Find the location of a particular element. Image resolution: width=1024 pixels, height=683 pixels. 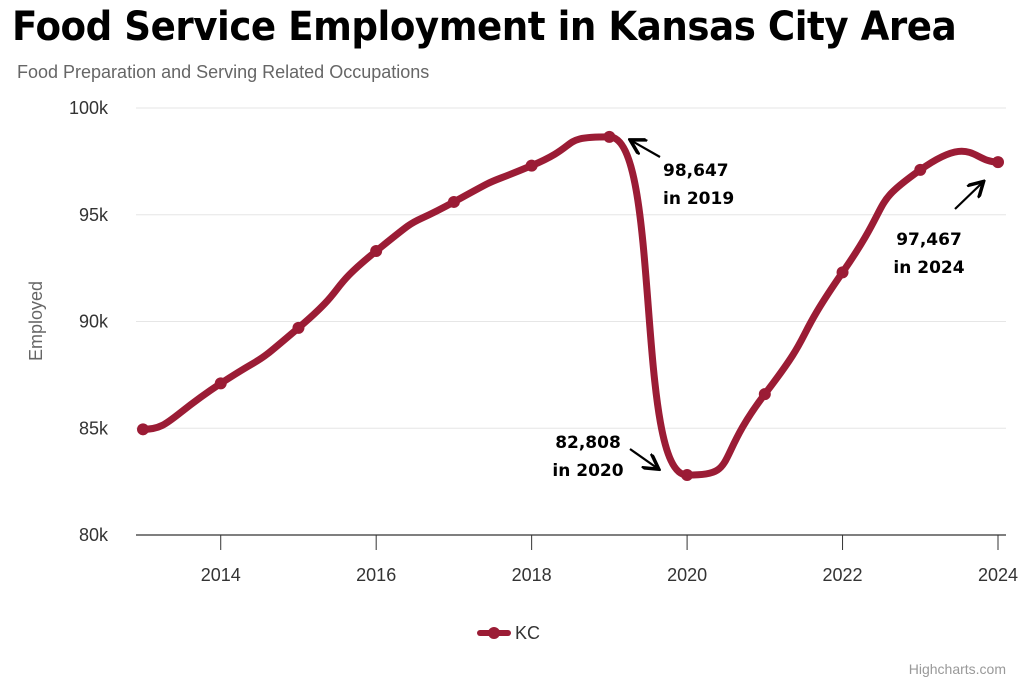

annotation-year: in 2019 is located at coordinates (698, 199).